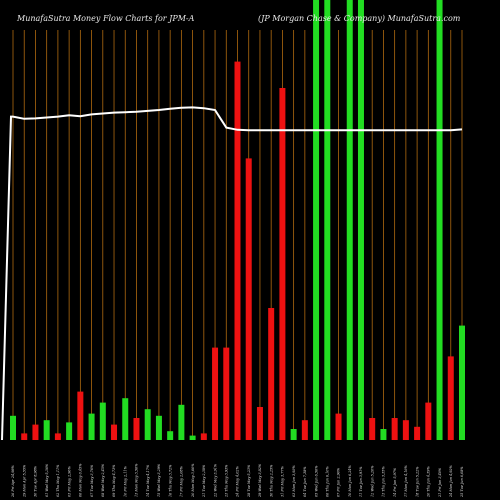 This screenshot has height=500, width=500. I want to click on x-tick-label: 28 Tue May 5,23%, so click(249, 481).